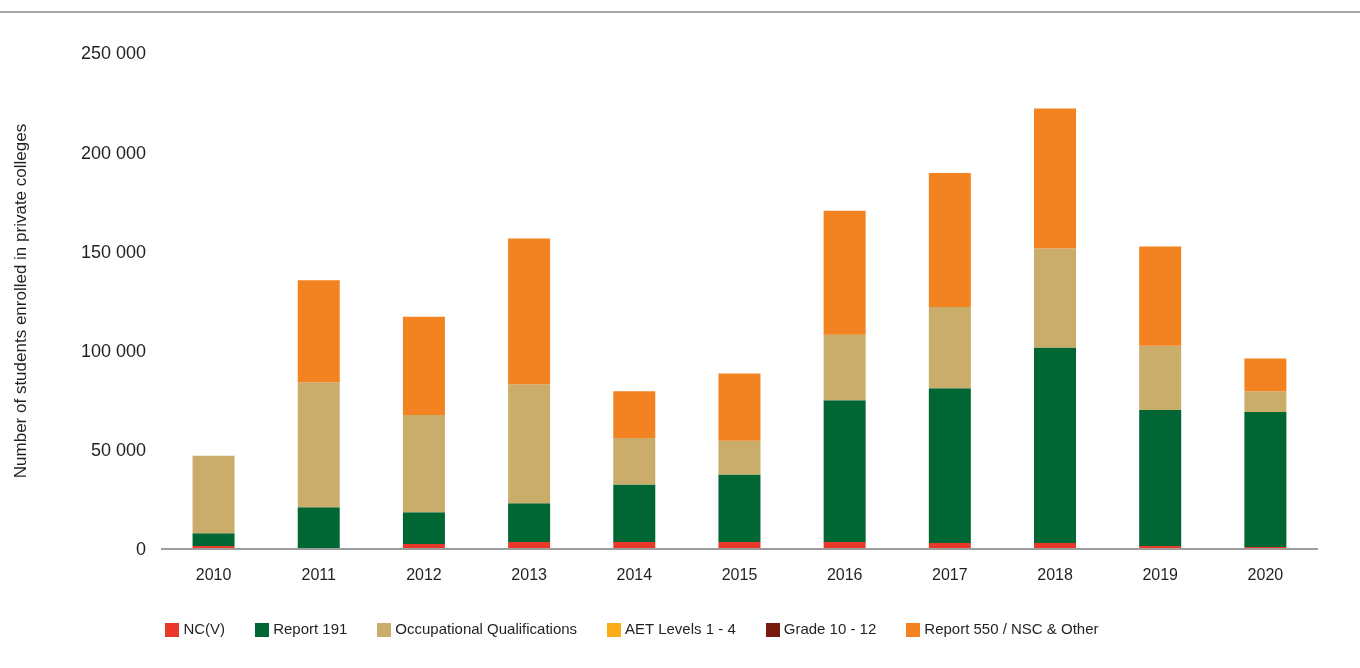 This screenshot has width=1360, height=668. Describe the element at coordinates (1055, 575) in the screenshot. I see `x-tick-label: 2018` at that location.